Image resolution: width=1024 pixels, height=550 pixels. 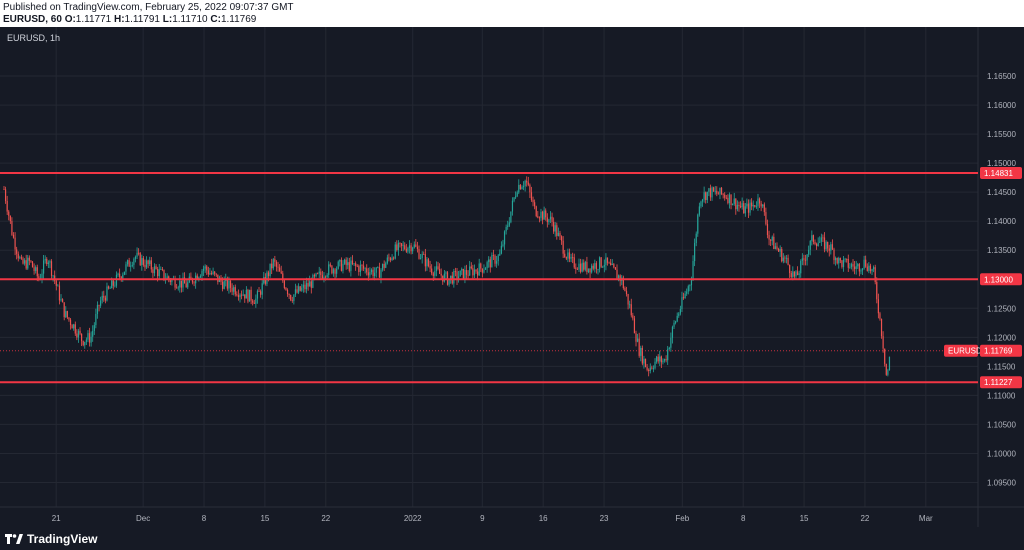 What do you see at coordinates (1001, 250) in the screenshot?
I see `y-tick-label: 1.13500` at bounding box center [1001, 250].